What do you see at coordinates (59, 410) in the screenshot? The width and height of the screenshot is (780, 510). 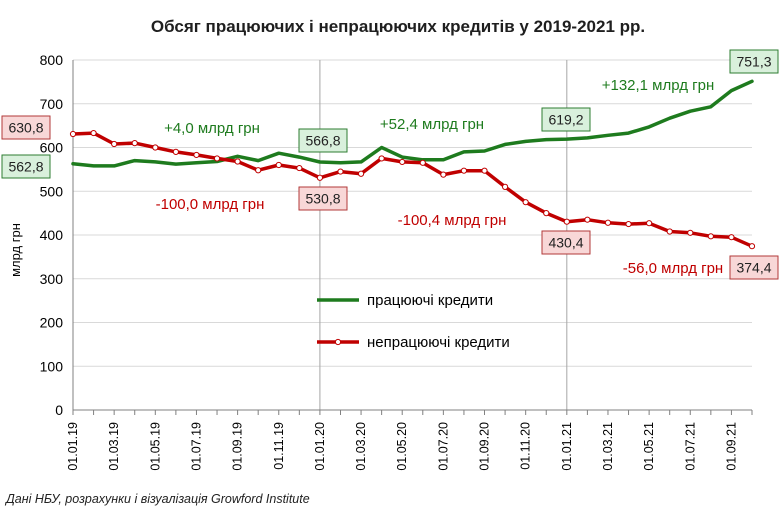 I see `y-tick-label: 0` at bounding box center [59, 410].